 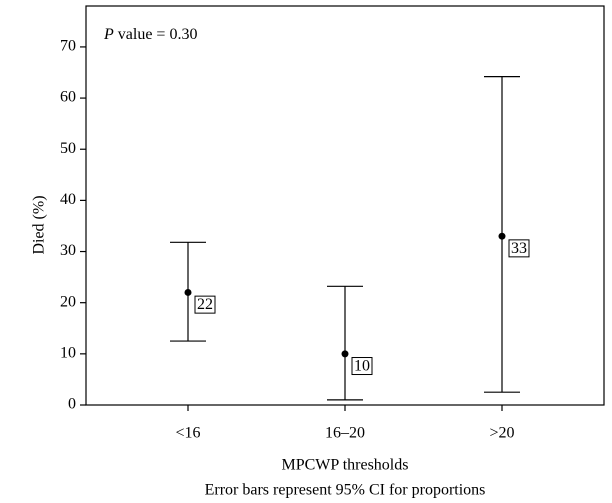 I want to click on data-label: 10, so click(x=362, y=366).